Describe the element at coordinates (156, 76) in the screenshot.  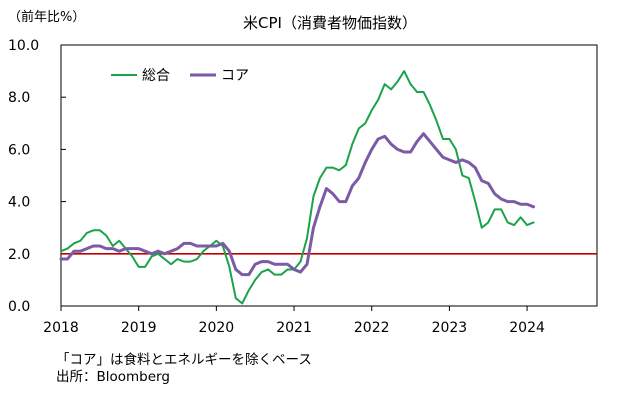
I see `legend-label: 総合` at that location.